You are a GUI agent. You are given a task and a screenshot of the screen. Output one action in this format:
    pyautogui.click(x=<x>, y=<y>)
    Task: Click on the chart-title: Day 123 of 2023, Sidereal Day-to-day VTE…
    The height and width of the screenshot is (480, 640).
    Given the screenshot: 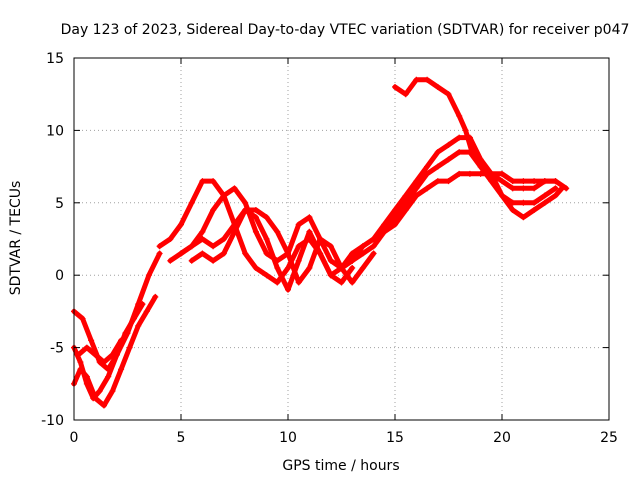 What is the action you would take?
    pyautogui.click(x=345, y=30)
    